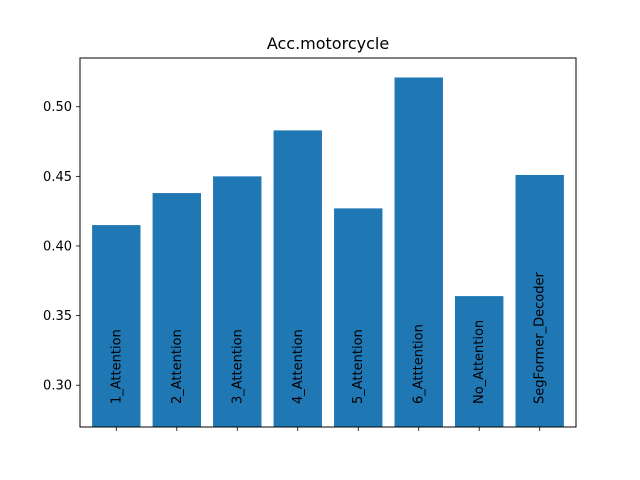 The width and height of the screenshot is (640, 480). I want to click on bar-5-attention, so click(358, 317).